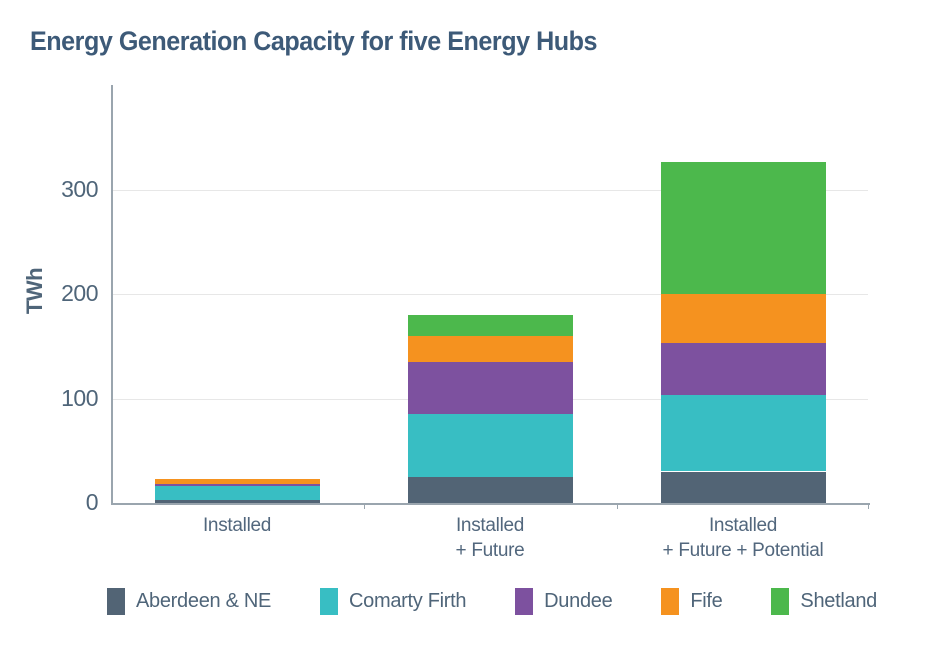 Image resolution: width=935 pixels, height=647 pixels. What do you see at coordinates (743, 538) in the screenshot?
I see `x-category-label-2: Installed + Future + Potential` at bounding box center [743, 538].